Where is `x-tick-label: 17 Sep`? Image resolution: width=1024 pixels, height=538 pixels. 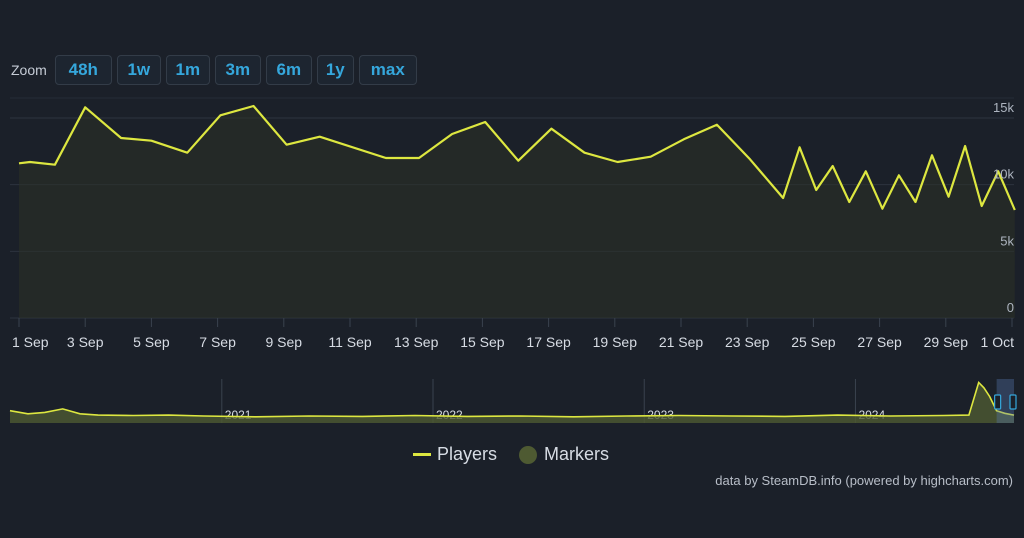 x-tick-label: 17 Sep is located at coordinates (548, 342).